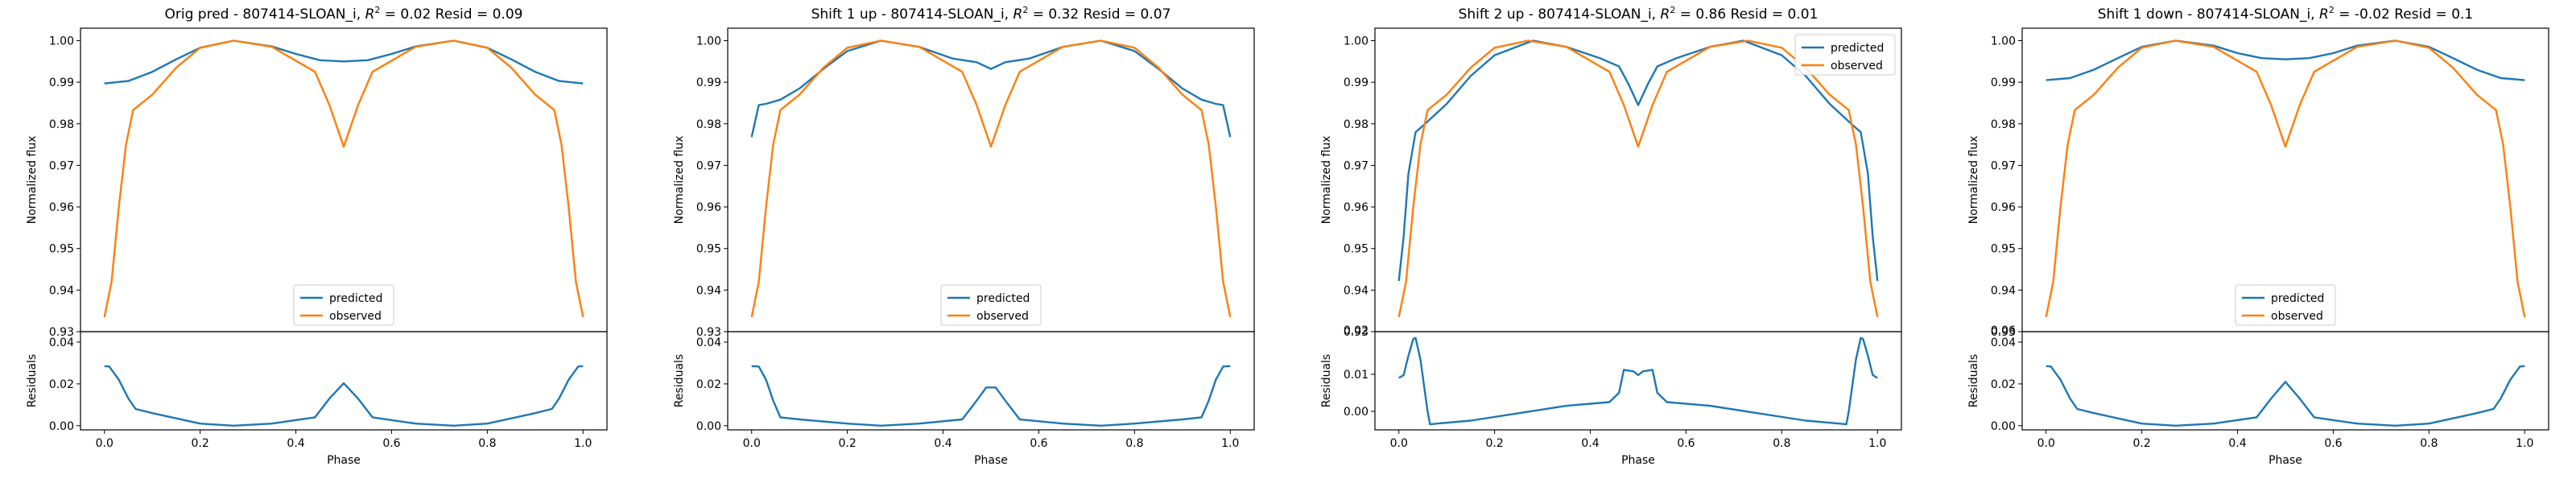 The height and width of the screenshot is (483, 2576). What do you see at coordinates (476, 14) in the screenshot?
I see `title-suffix: Resid = 0.09` at bounding box center [476, 14].